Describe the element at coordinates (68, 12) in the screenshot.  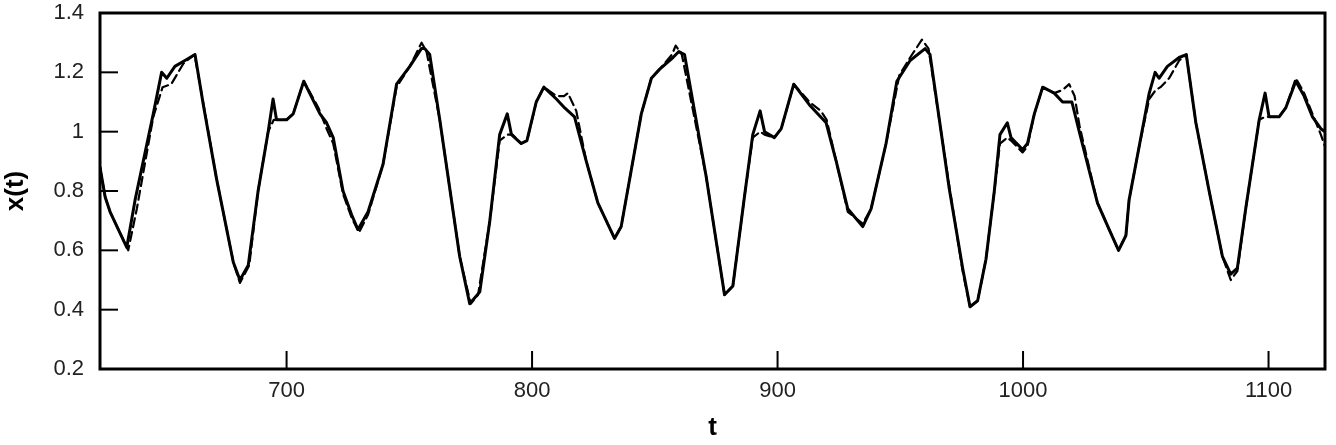
I see `y-tick-label: 1.4` at that location.